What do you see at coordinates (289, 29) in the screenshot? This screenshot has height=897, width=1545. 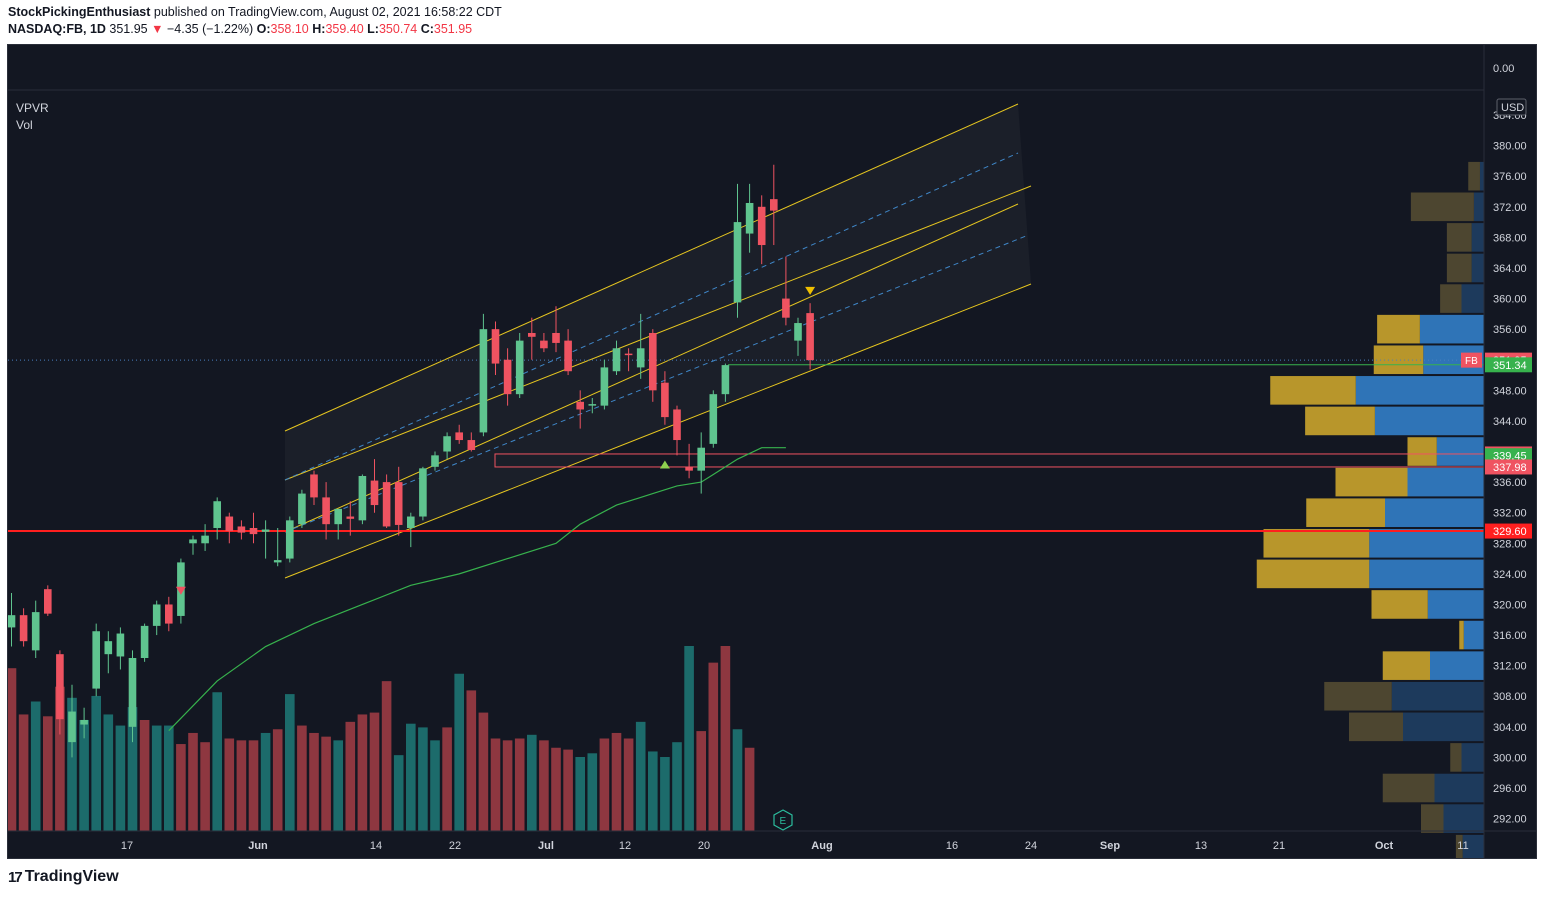 I see `open-value: 358.10` at bounding box center [289, 29].